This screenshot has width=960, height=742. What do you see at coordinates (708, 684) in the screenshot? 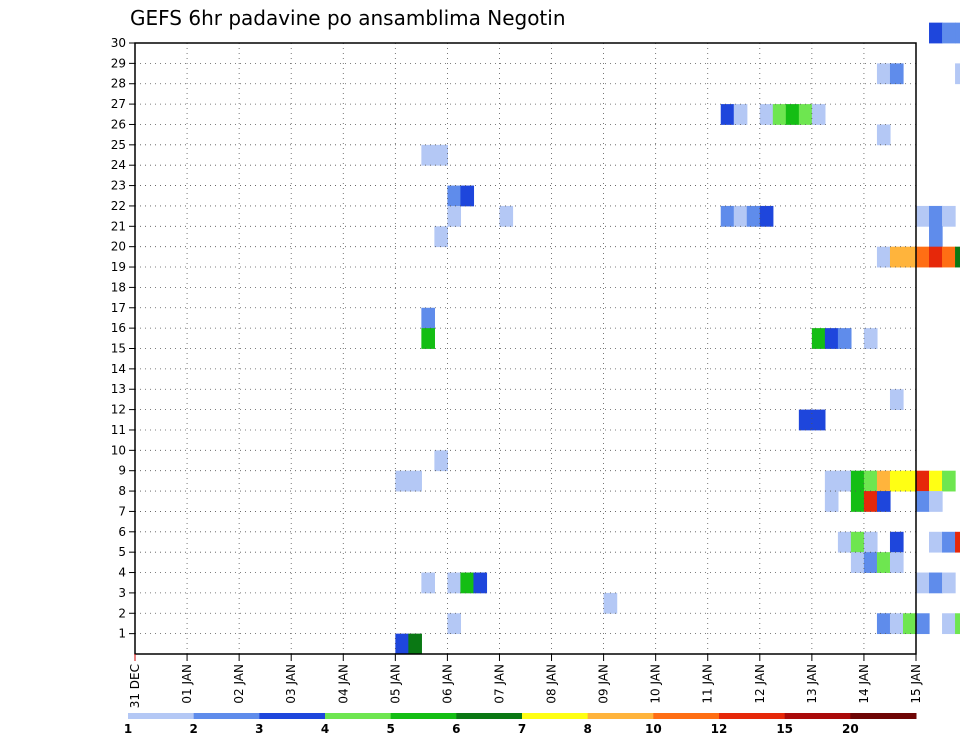
I see `x-tick-label: 11 JAN` at bounding box center [708, 684].